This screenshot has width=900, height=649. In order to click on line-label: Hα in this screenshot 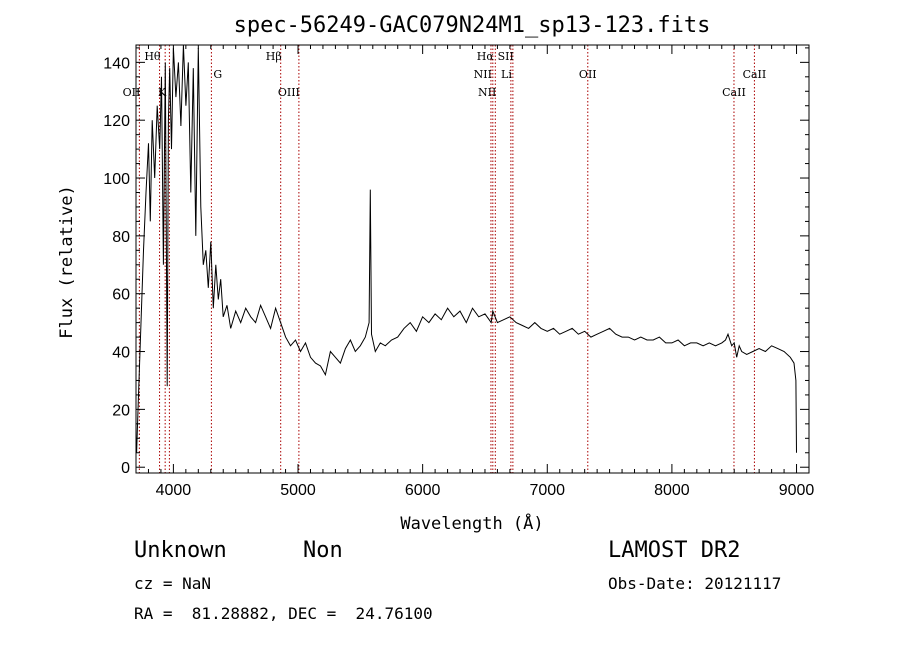, I will do `click(486, 56)`.